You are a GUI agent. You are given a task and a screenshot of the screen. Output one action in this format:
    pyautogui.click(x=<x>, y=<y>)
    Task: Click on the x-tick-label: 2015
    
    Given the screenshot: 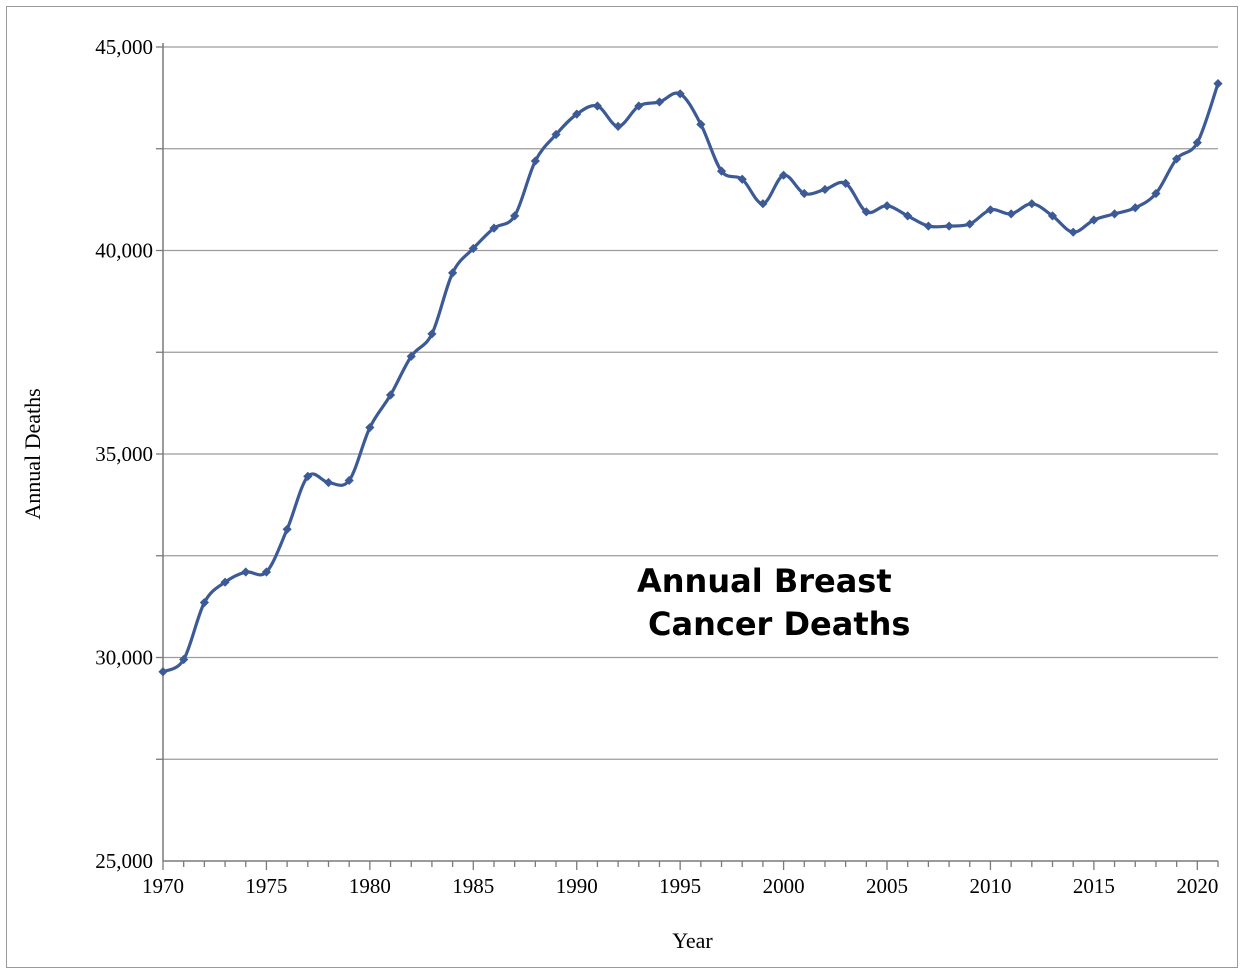 What is the action you would take?
    pyautogui.click(x=1094, y=886)
    